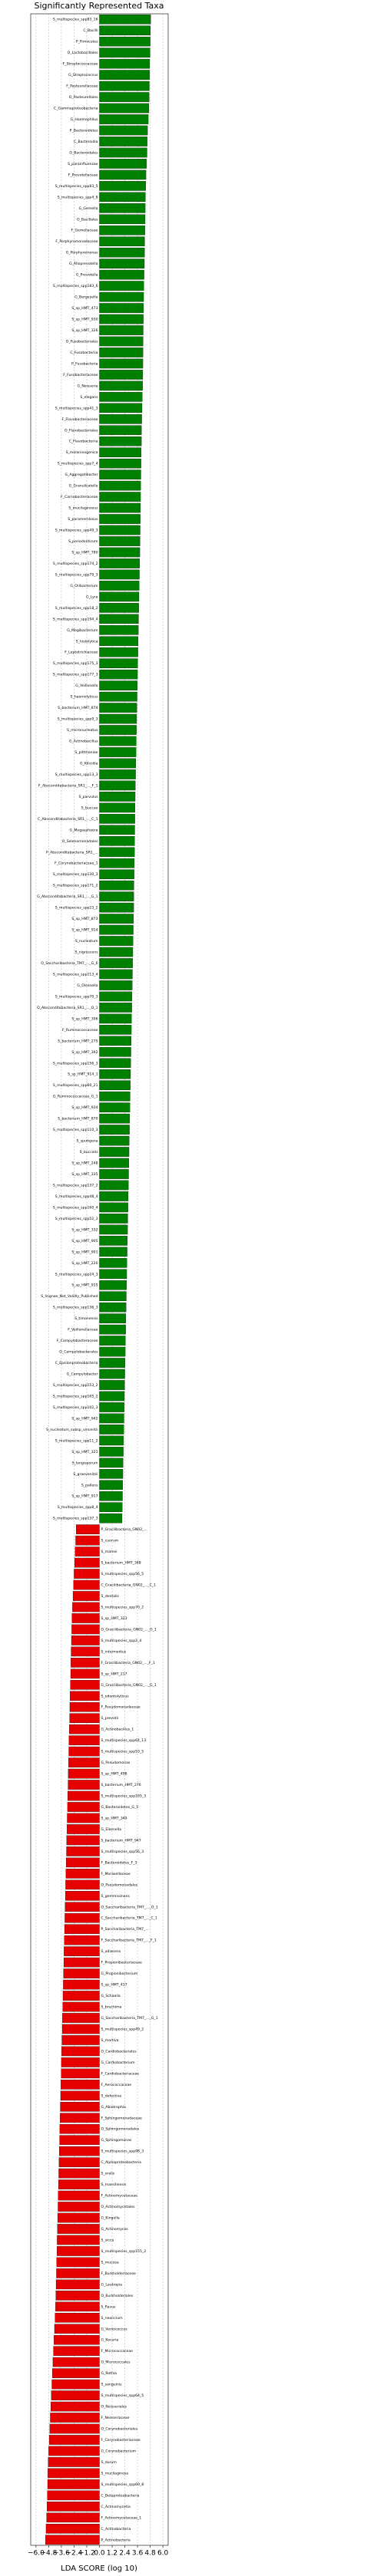 This screenshot has width=387, height=2576. Describe the element at coordinates (122, 2517) in the screenshot. I see `bar-label: F_Actinomycetaceae_1` at that location.